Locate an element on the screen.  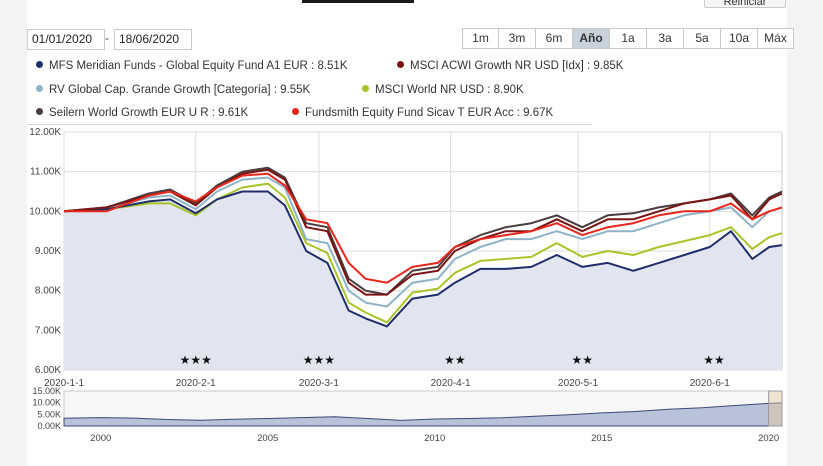
range-button: 1m is located at coordinates (480, 38).